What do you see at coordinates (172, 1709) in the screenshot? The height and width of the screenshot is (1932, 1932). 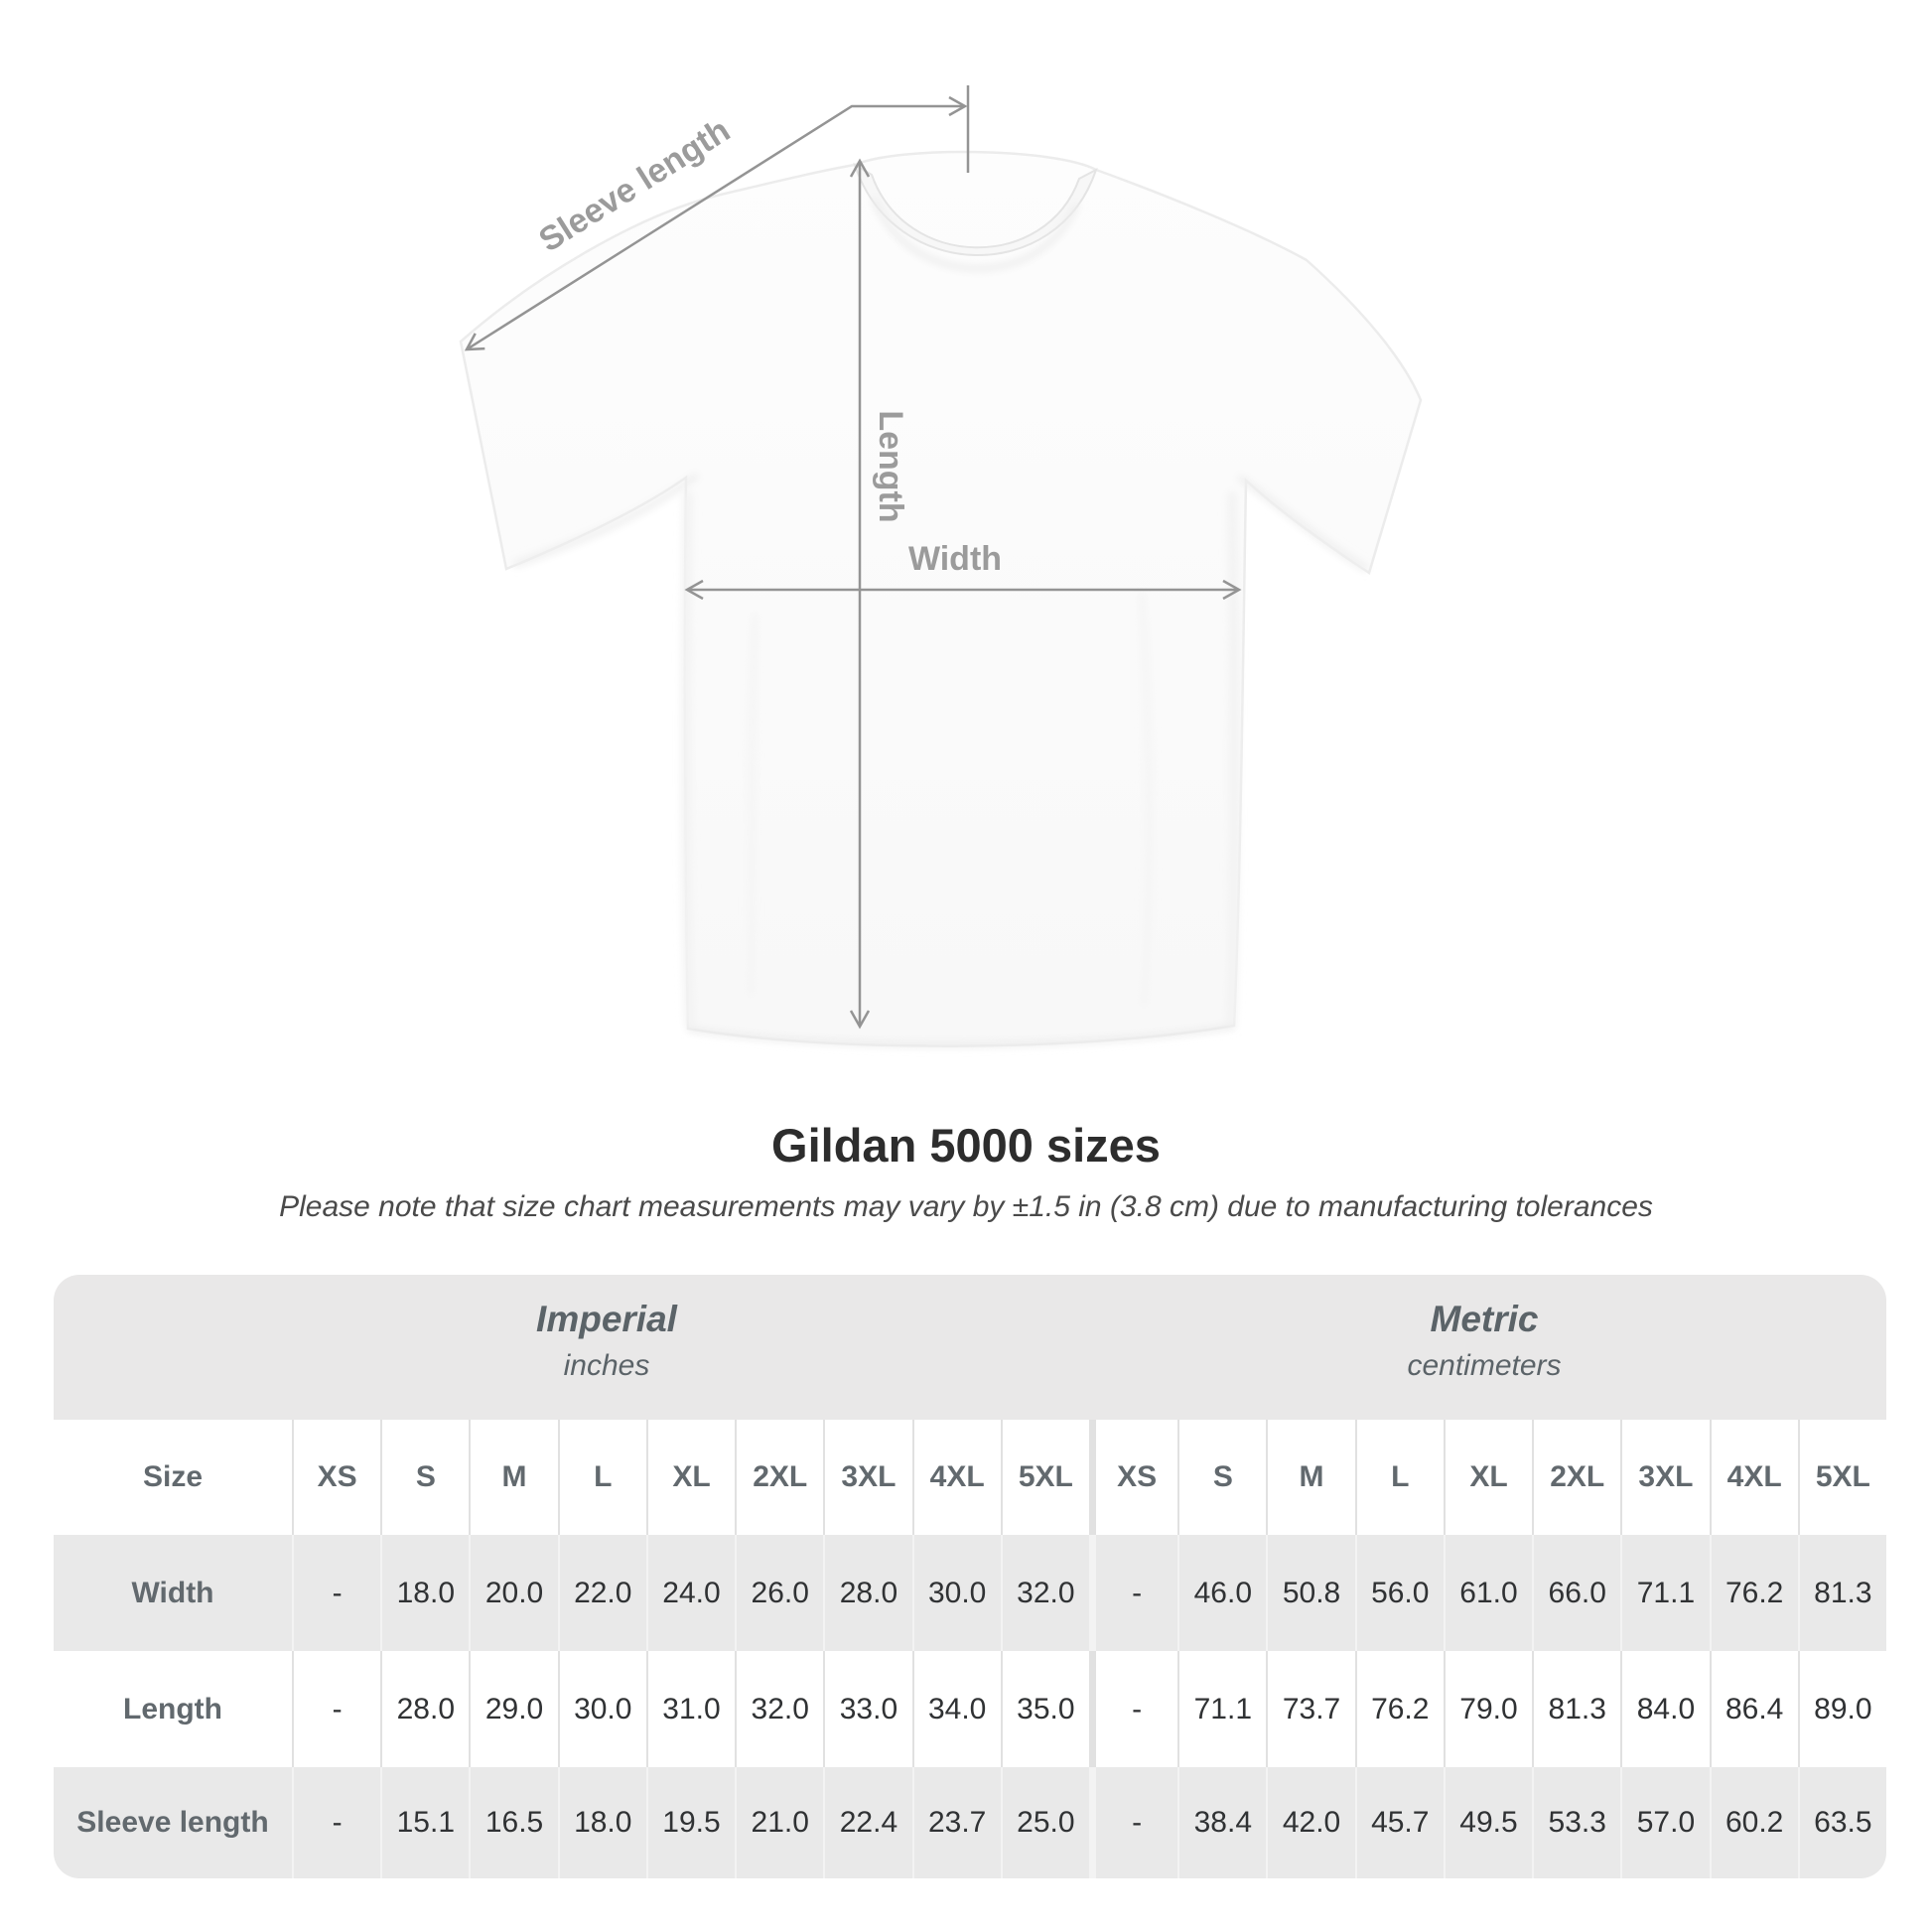 I see `row-label: Length` at bounding box center [172, 1709].